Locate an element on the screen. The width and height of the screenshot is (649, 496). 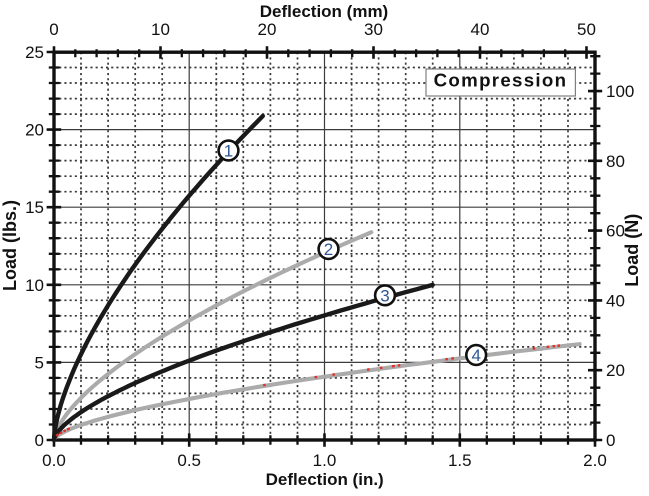
svg-text: 15 is located at coordinates (34, 207).